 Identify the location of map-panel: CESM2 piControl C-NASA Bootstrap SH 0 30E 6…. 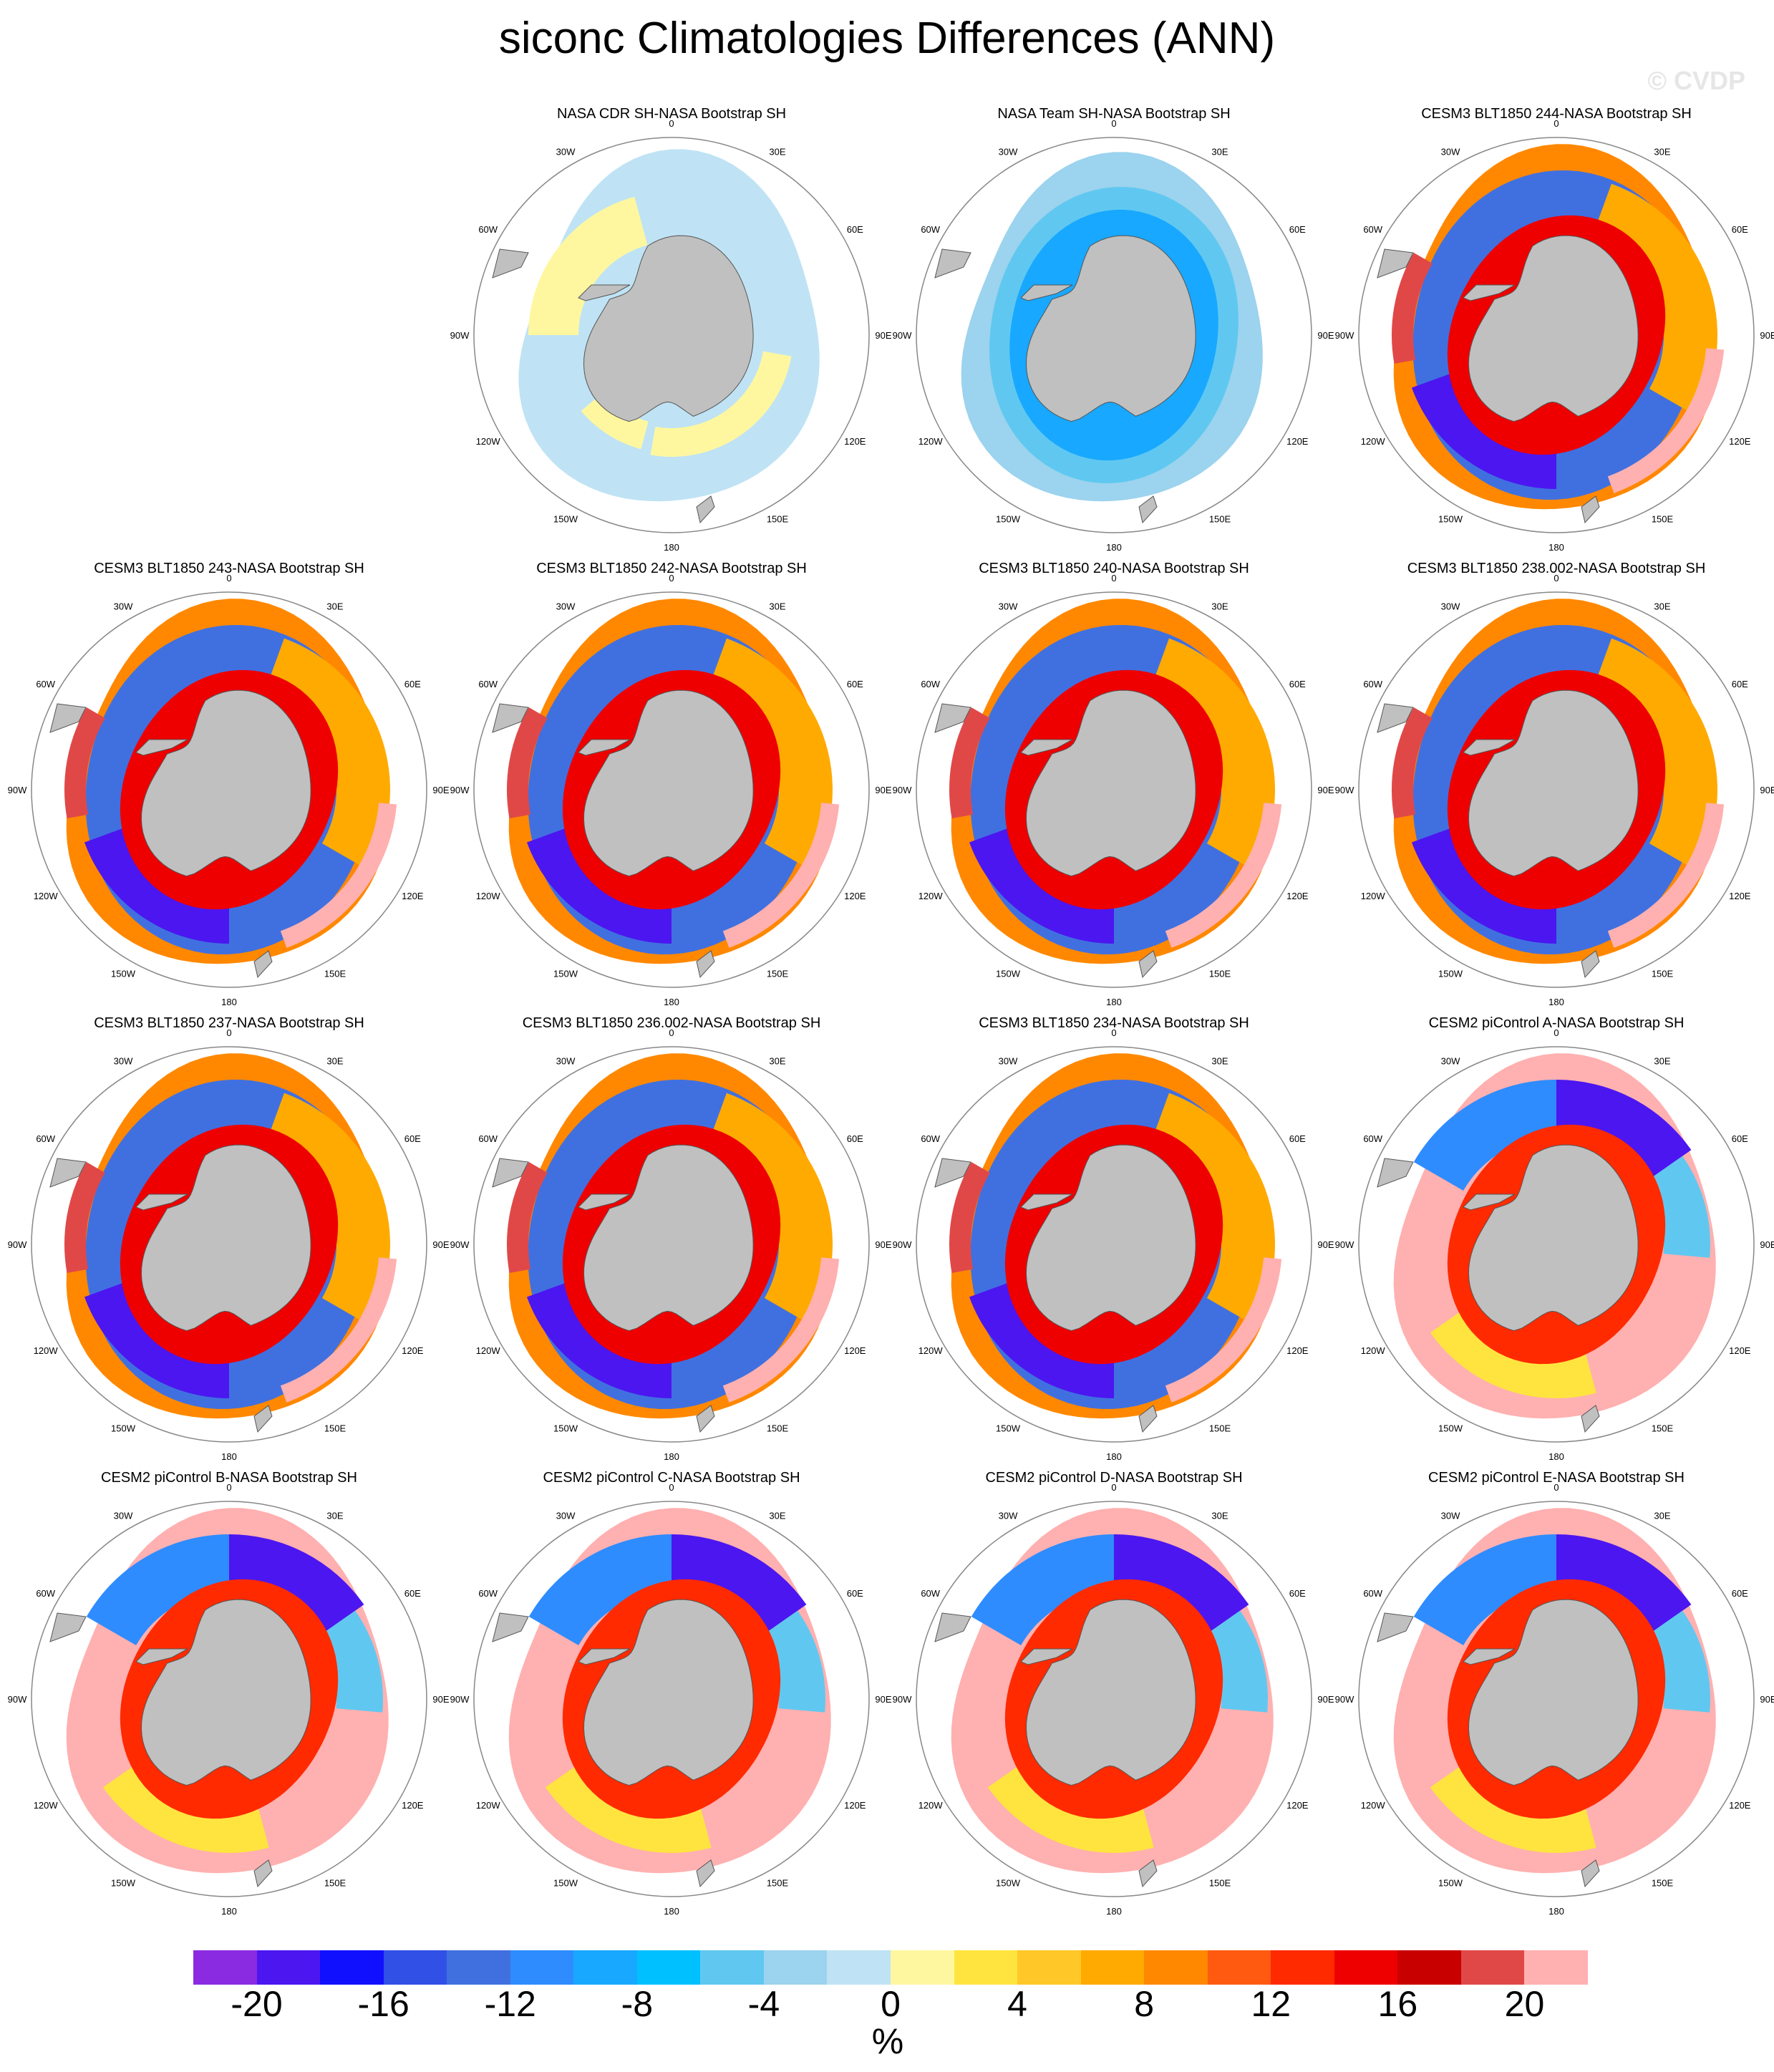
(672, 1697).